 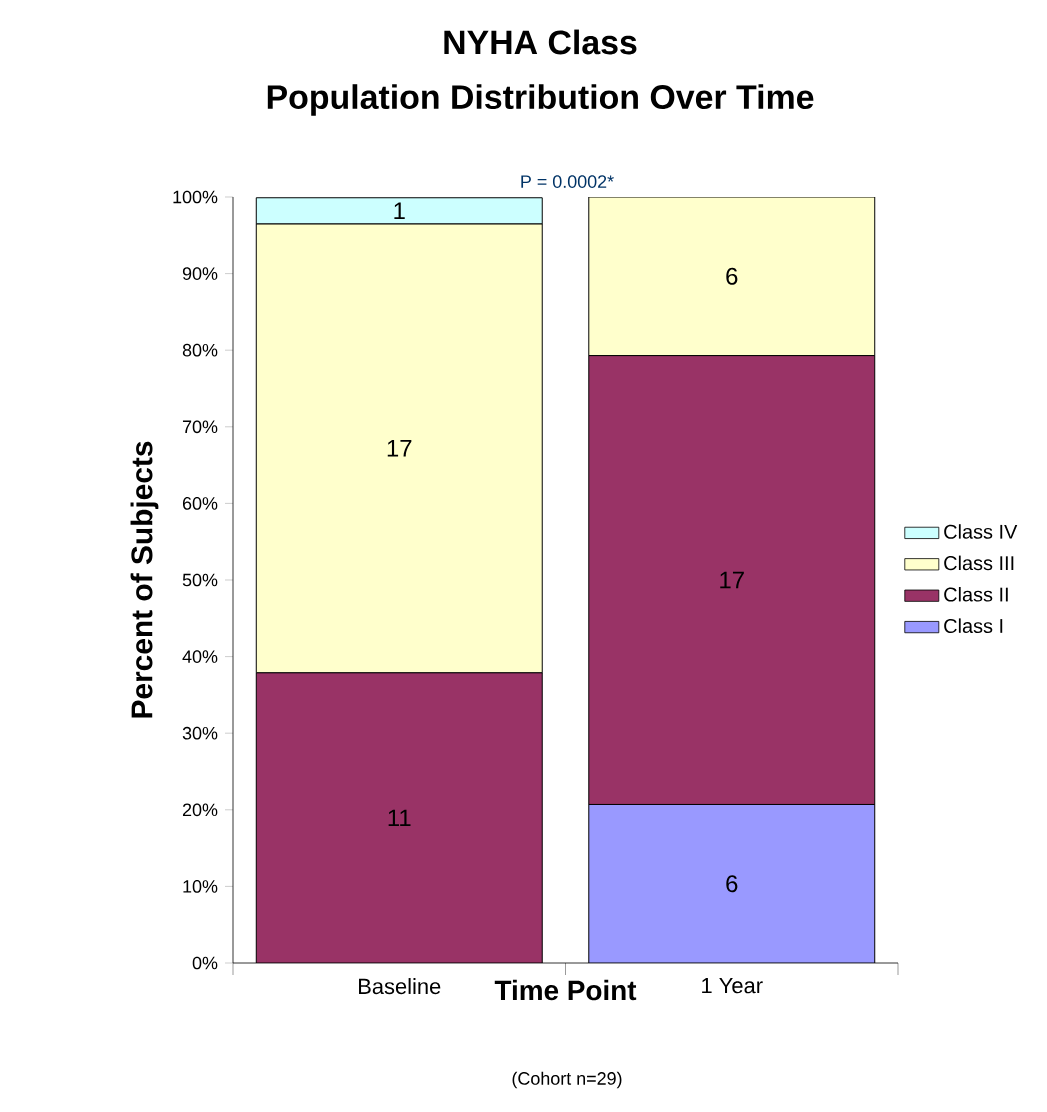 I want to click on annotation: 11, so click(x=399, y=818).